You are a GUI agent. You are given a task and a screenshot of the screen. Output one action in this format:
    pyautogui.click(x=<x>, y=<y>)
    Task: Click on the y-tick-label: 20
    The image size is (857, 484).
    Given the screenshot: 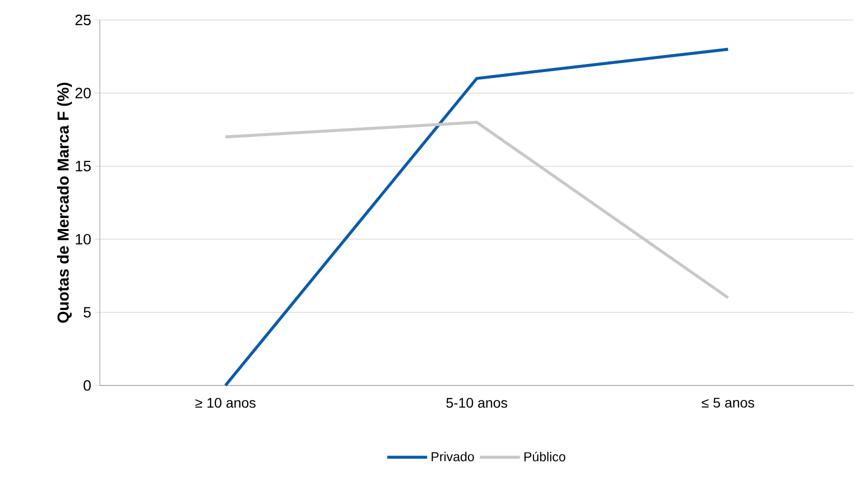 What is the action you would take?
    pyautogui.click(x=83, y=93)
    